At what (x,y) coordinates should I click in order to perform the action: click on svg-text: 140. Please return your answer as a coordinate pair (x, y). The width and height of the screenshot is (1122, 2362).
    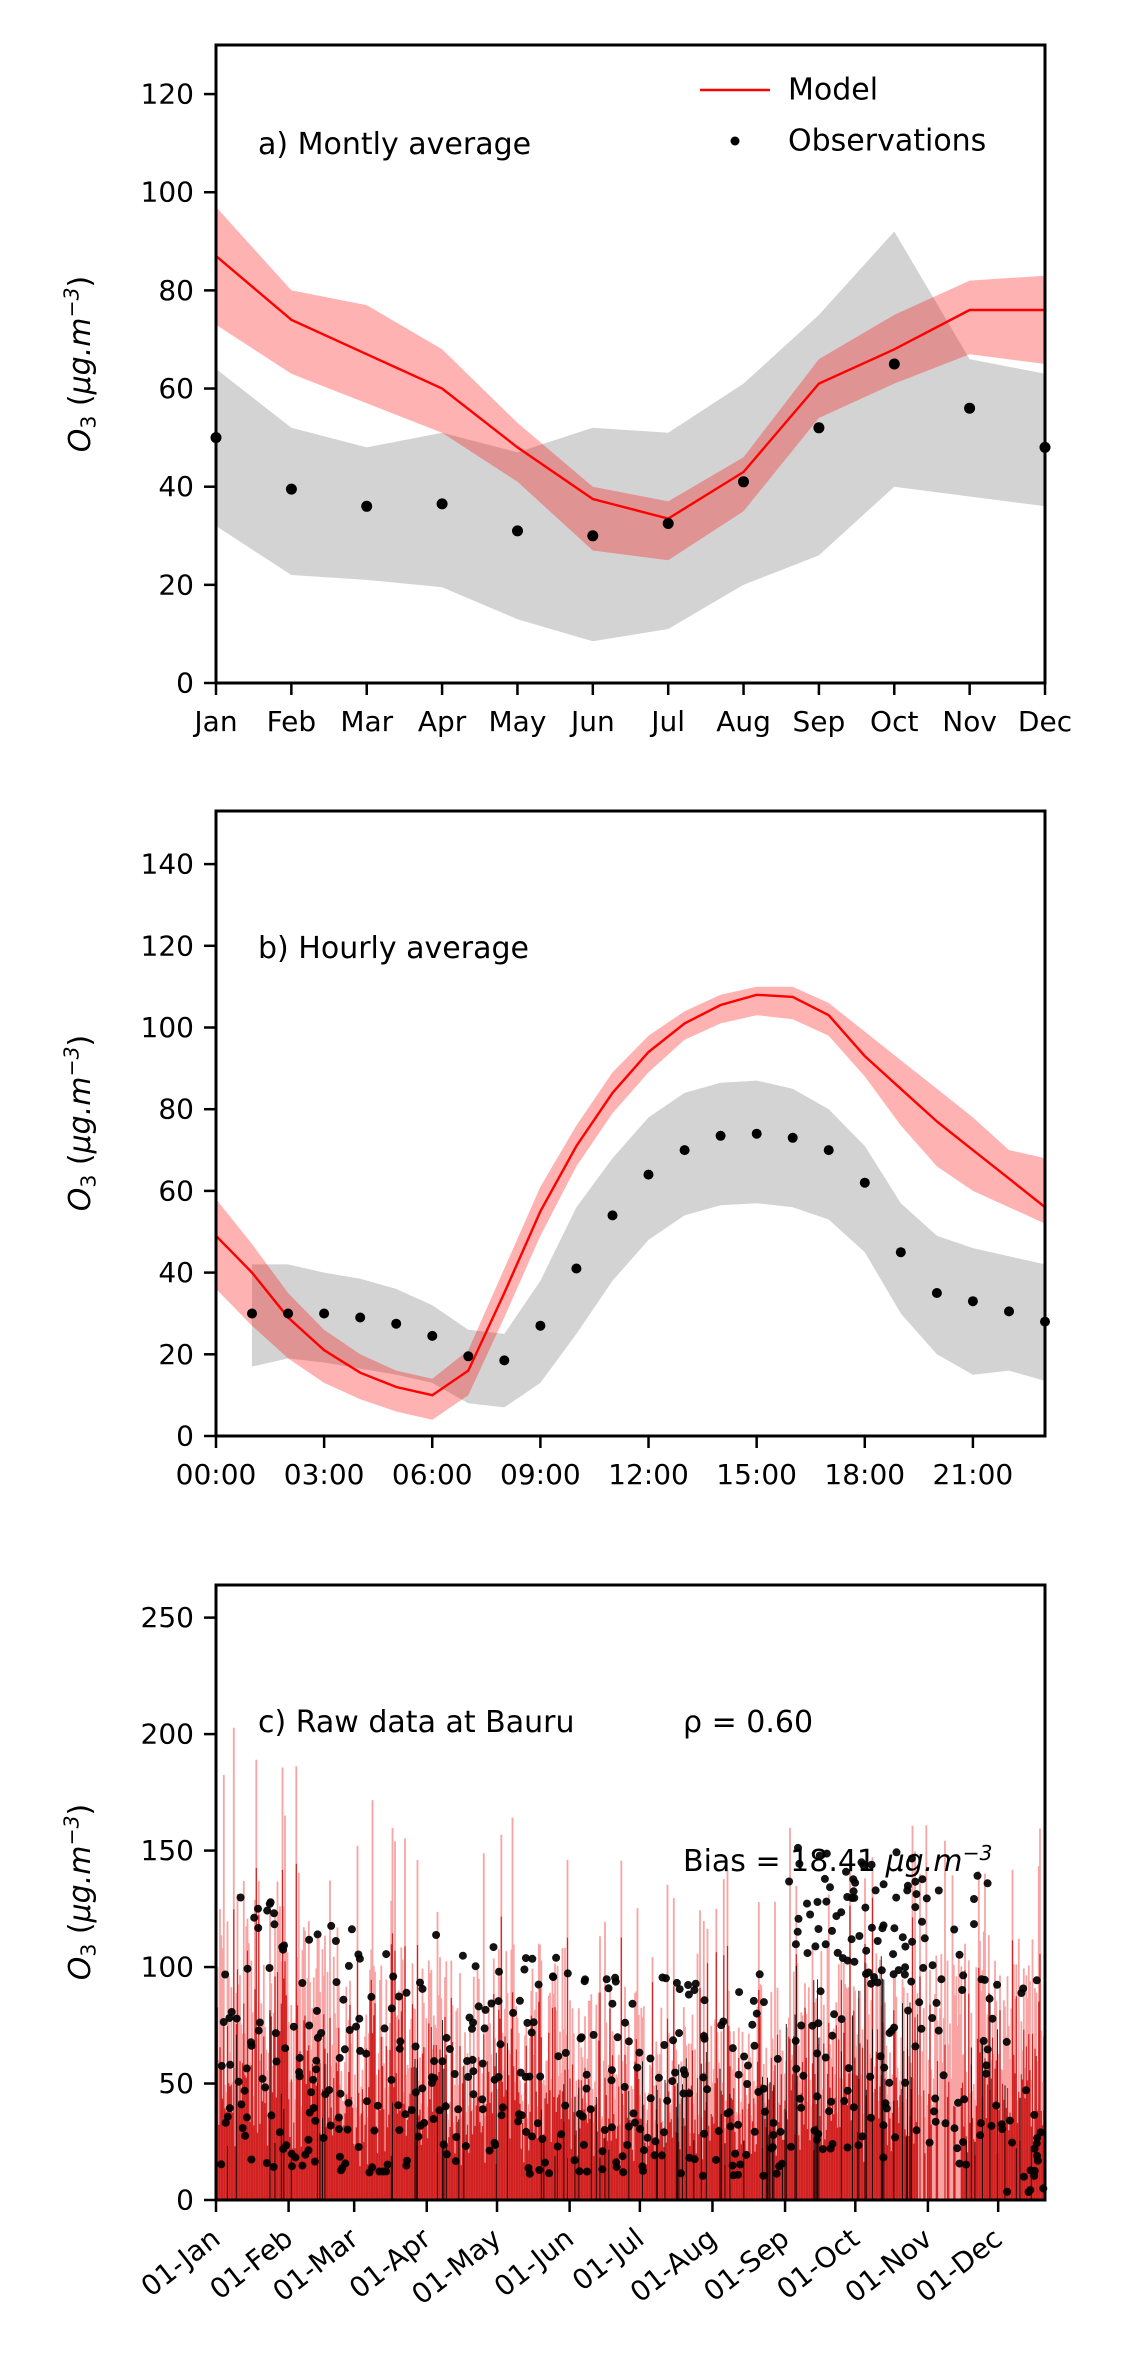
    Looking at the image, I should click on (167, 864).